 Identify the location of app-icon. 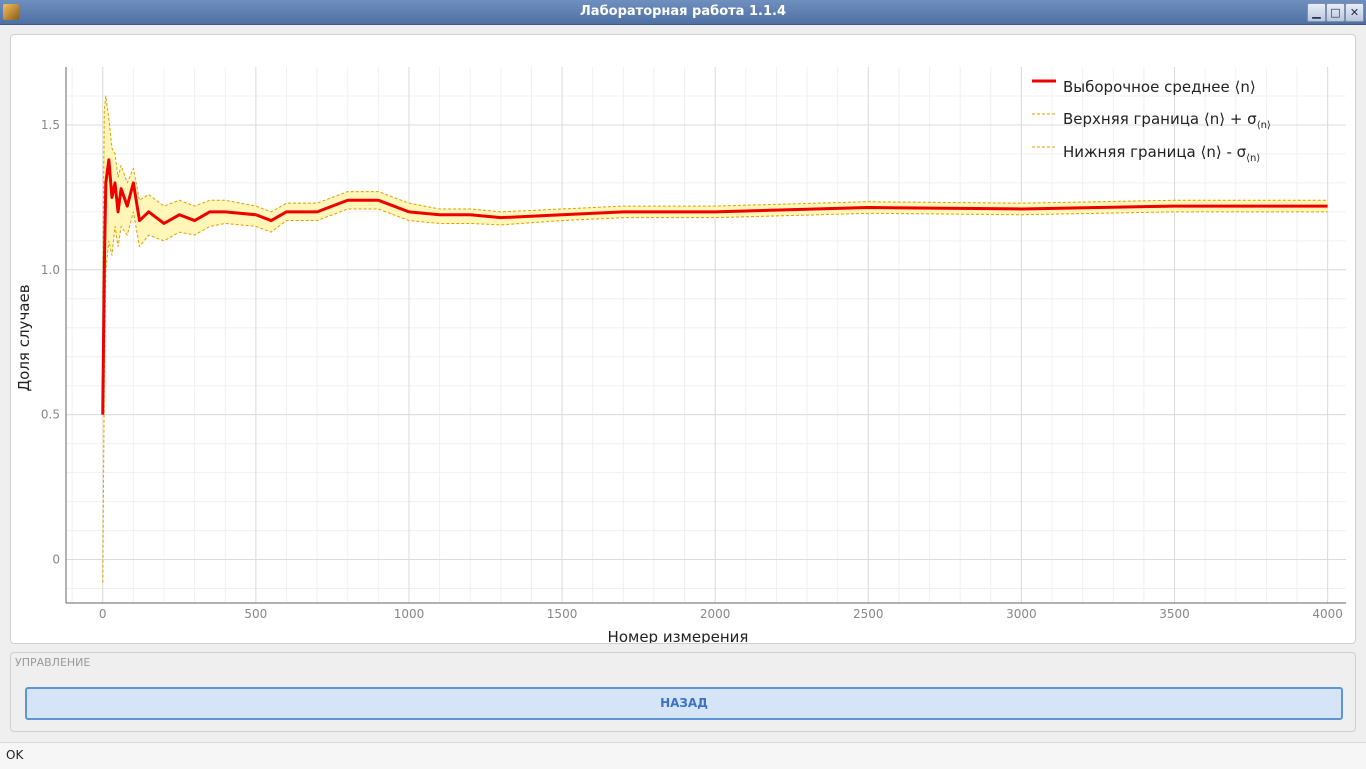
(11, 12).